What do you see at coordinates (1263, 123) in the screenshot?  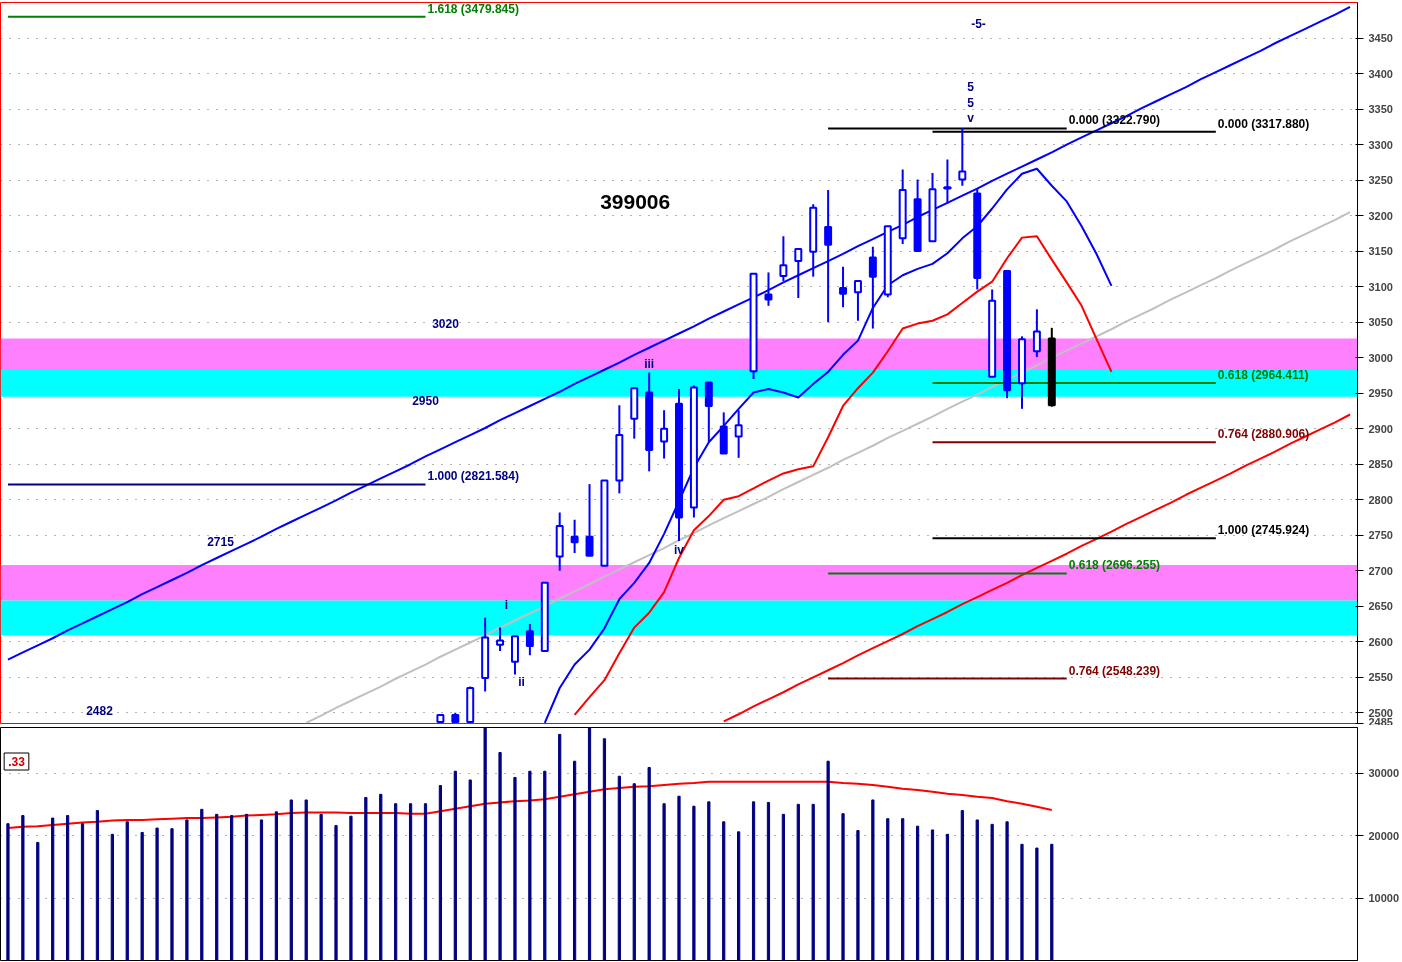 I see `series-label: 0.000 (3317.880)` at bounding box center [1263, 123].